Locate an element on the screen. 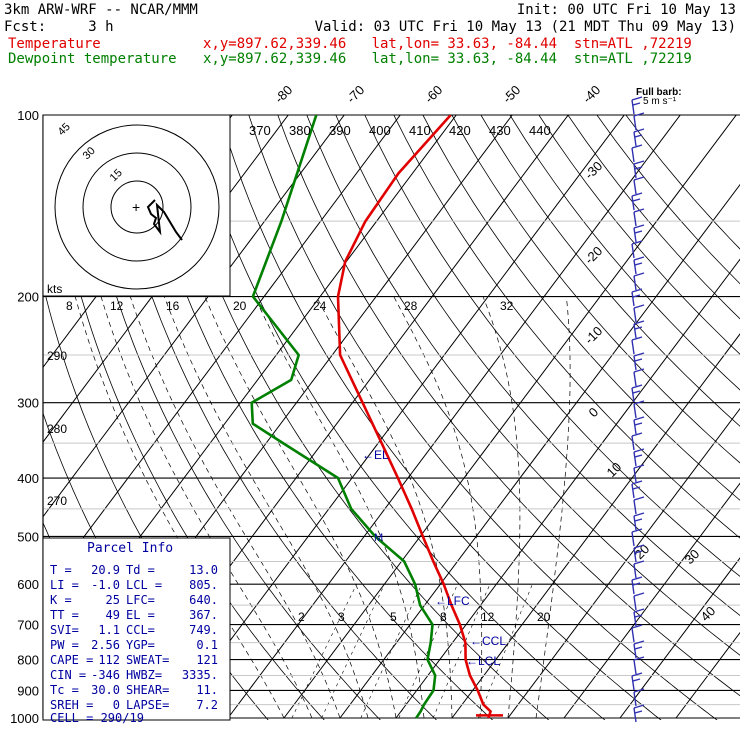 The width and height of the screenshot is (740, 740). parcel-info-cell: 20.9 is located at coordinates (105, 570).